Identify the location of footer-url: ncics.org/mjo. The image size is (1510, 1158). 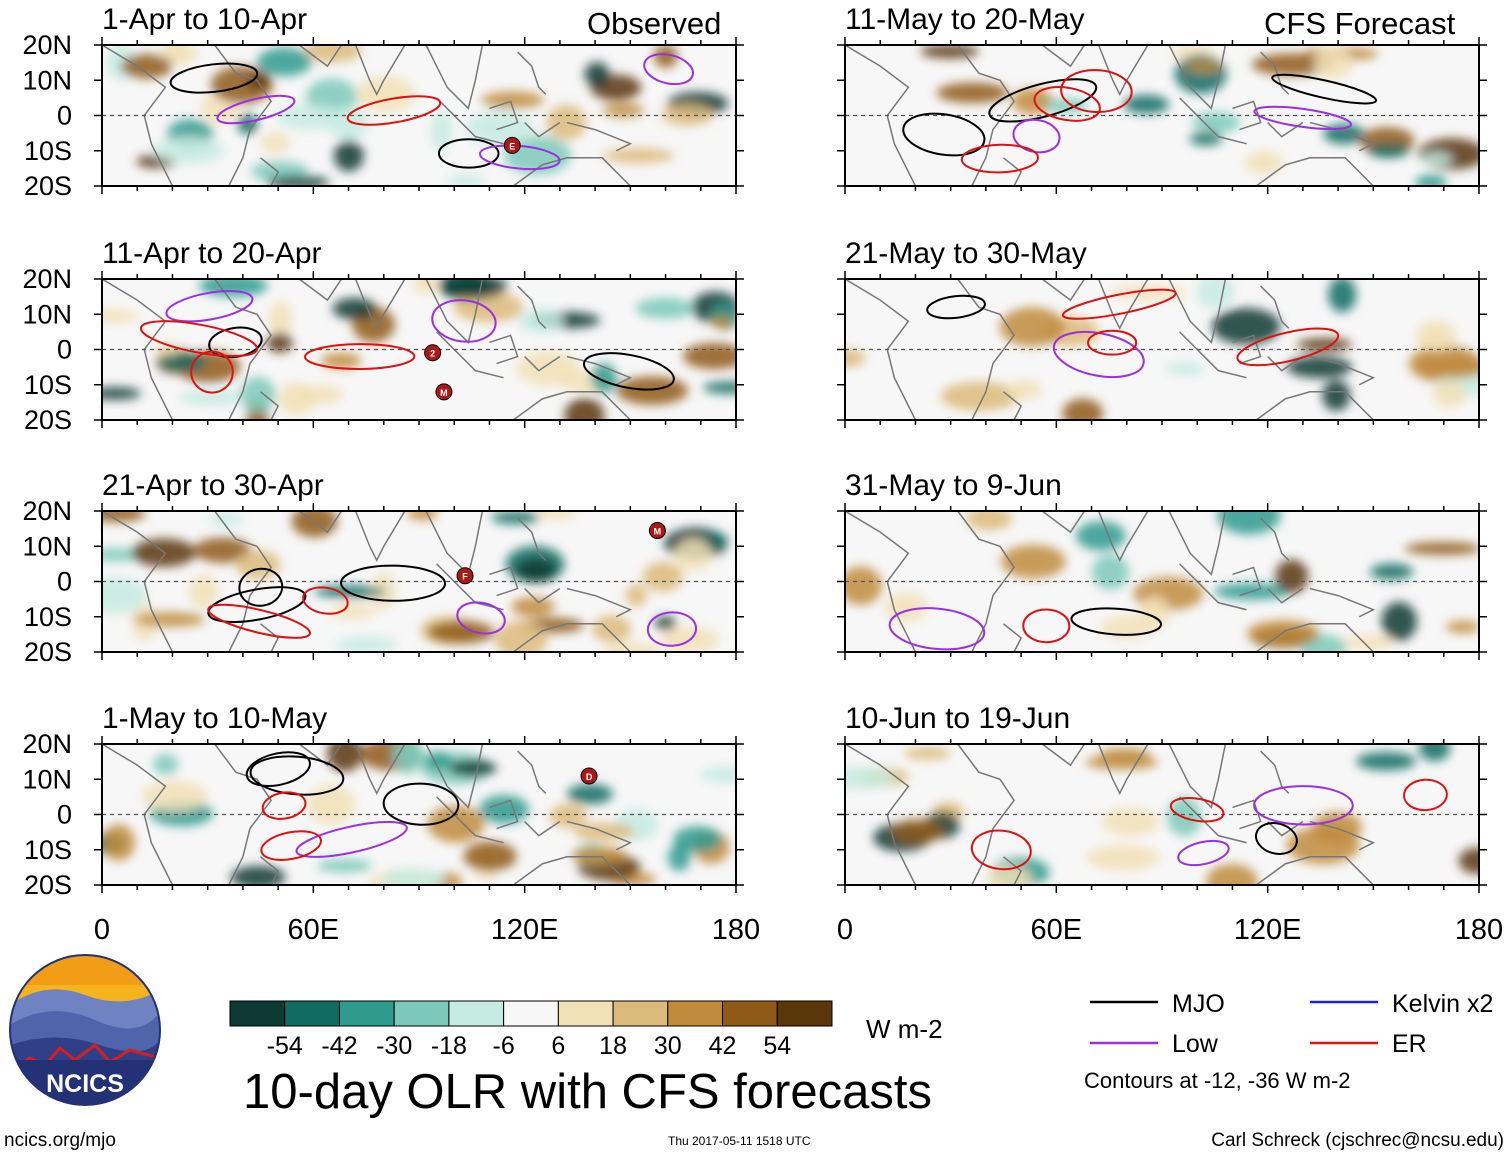
(60, 1140).